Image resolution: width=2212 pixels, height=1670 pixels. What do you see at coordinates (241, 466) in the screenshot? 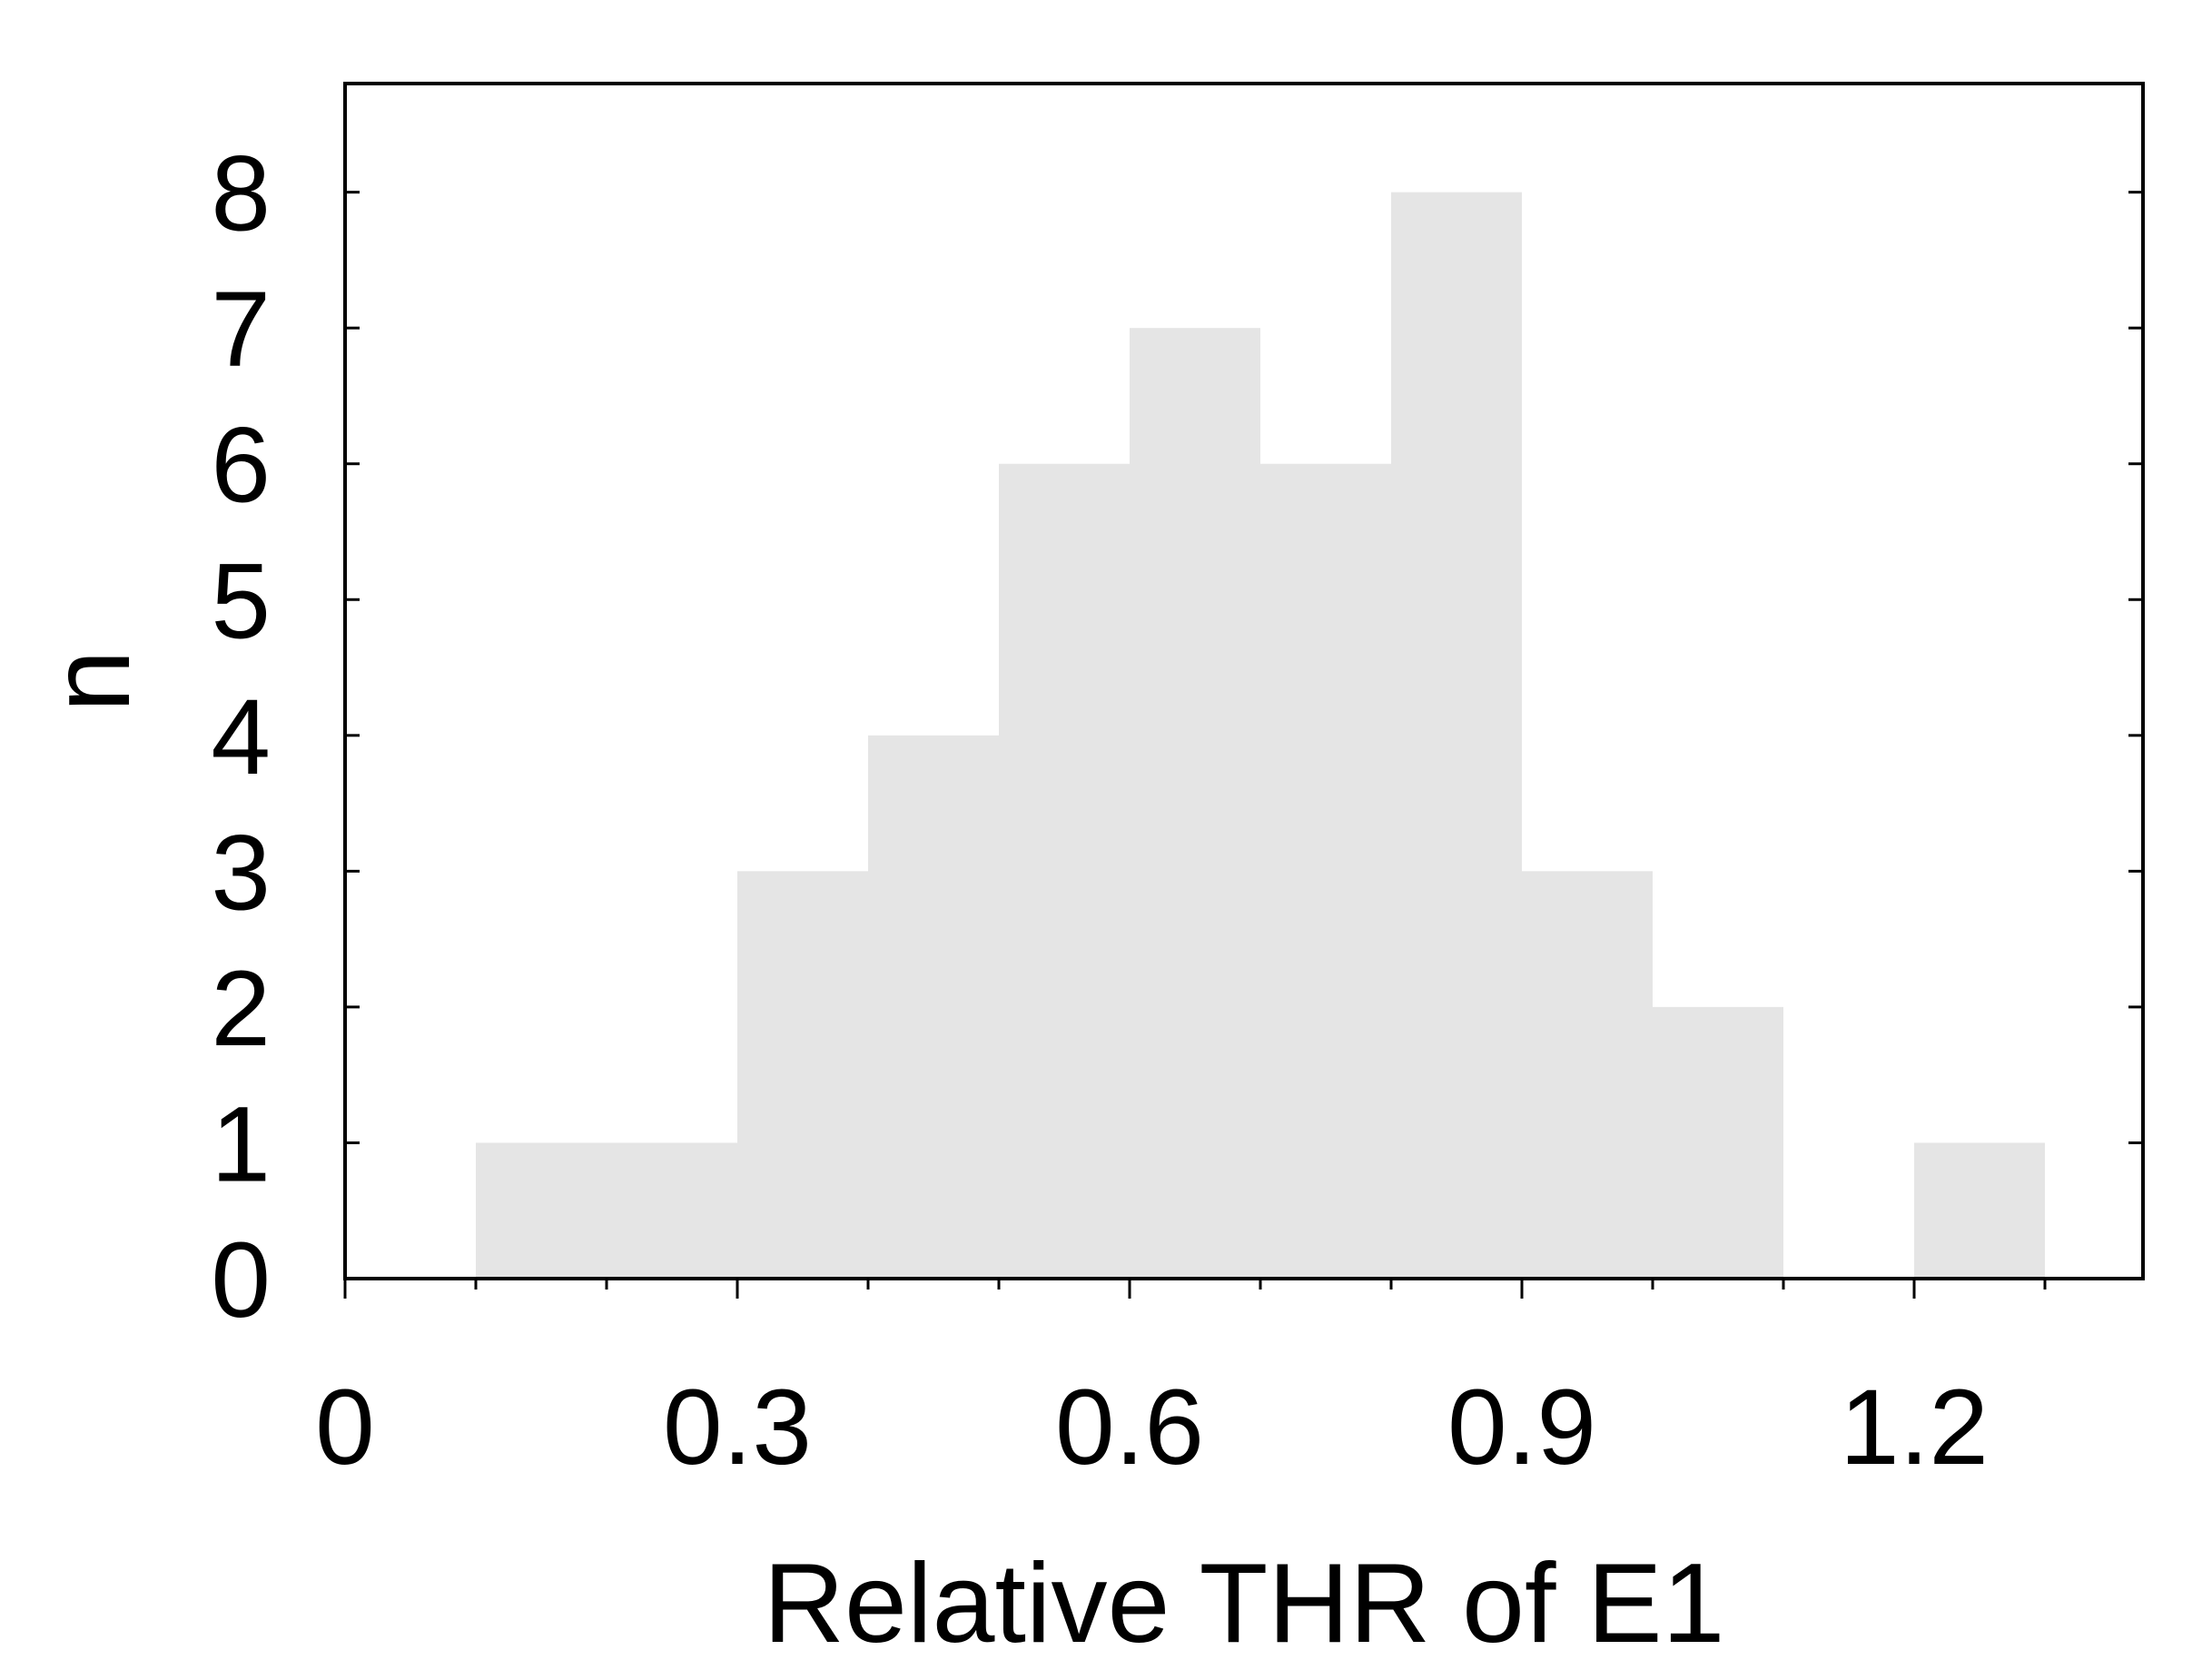
I see `y-tick-label: 6` at bounding box center [241, 466].